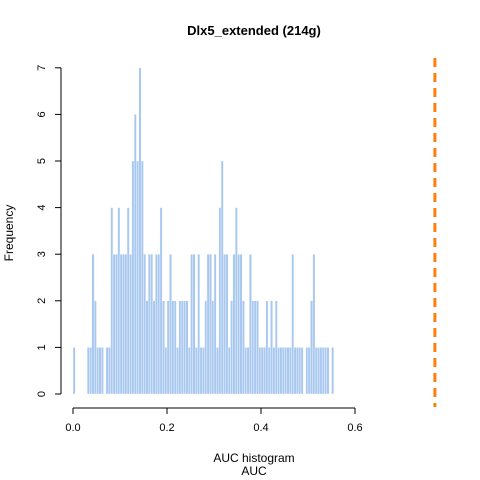 This screenshot has width=480, height=480. I want to click on y-tick-label: 6, so click(42, 114).